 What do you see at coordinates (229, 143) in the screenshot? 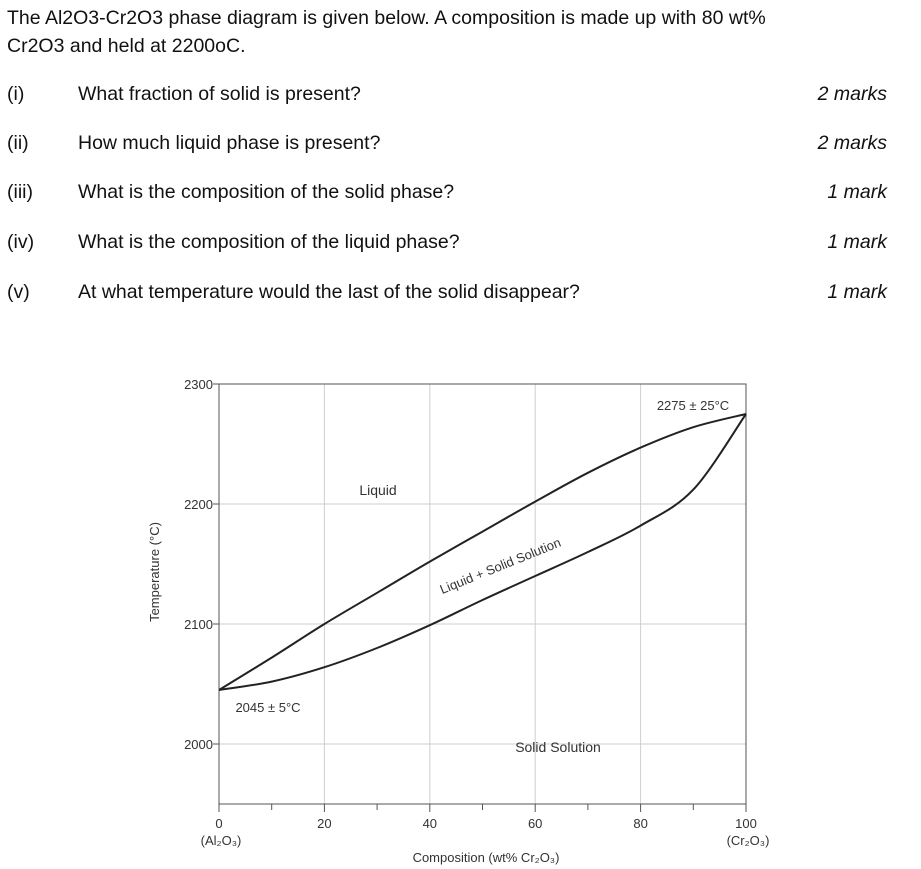
I see `part-text: How much liquid phase is present?` at bounding box center [229, 143].